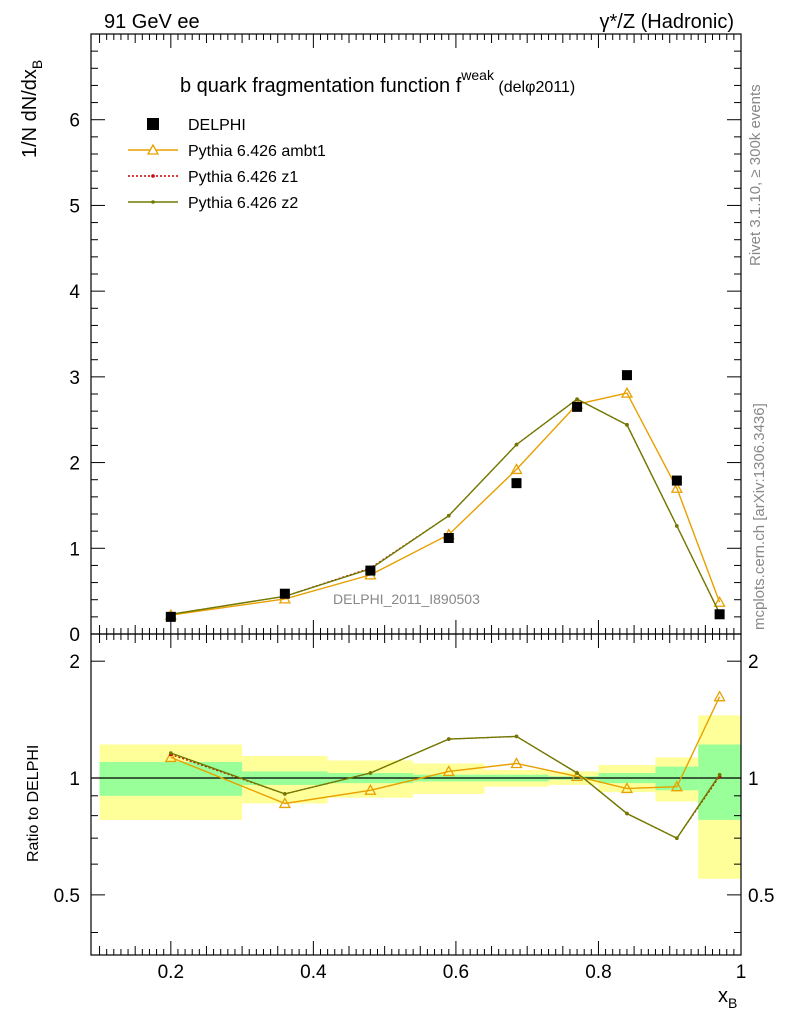  Describe the element at coordinates (321, 86) in the screenshot. I see `plot-title-main: b quark fragmentation function f` at that location.